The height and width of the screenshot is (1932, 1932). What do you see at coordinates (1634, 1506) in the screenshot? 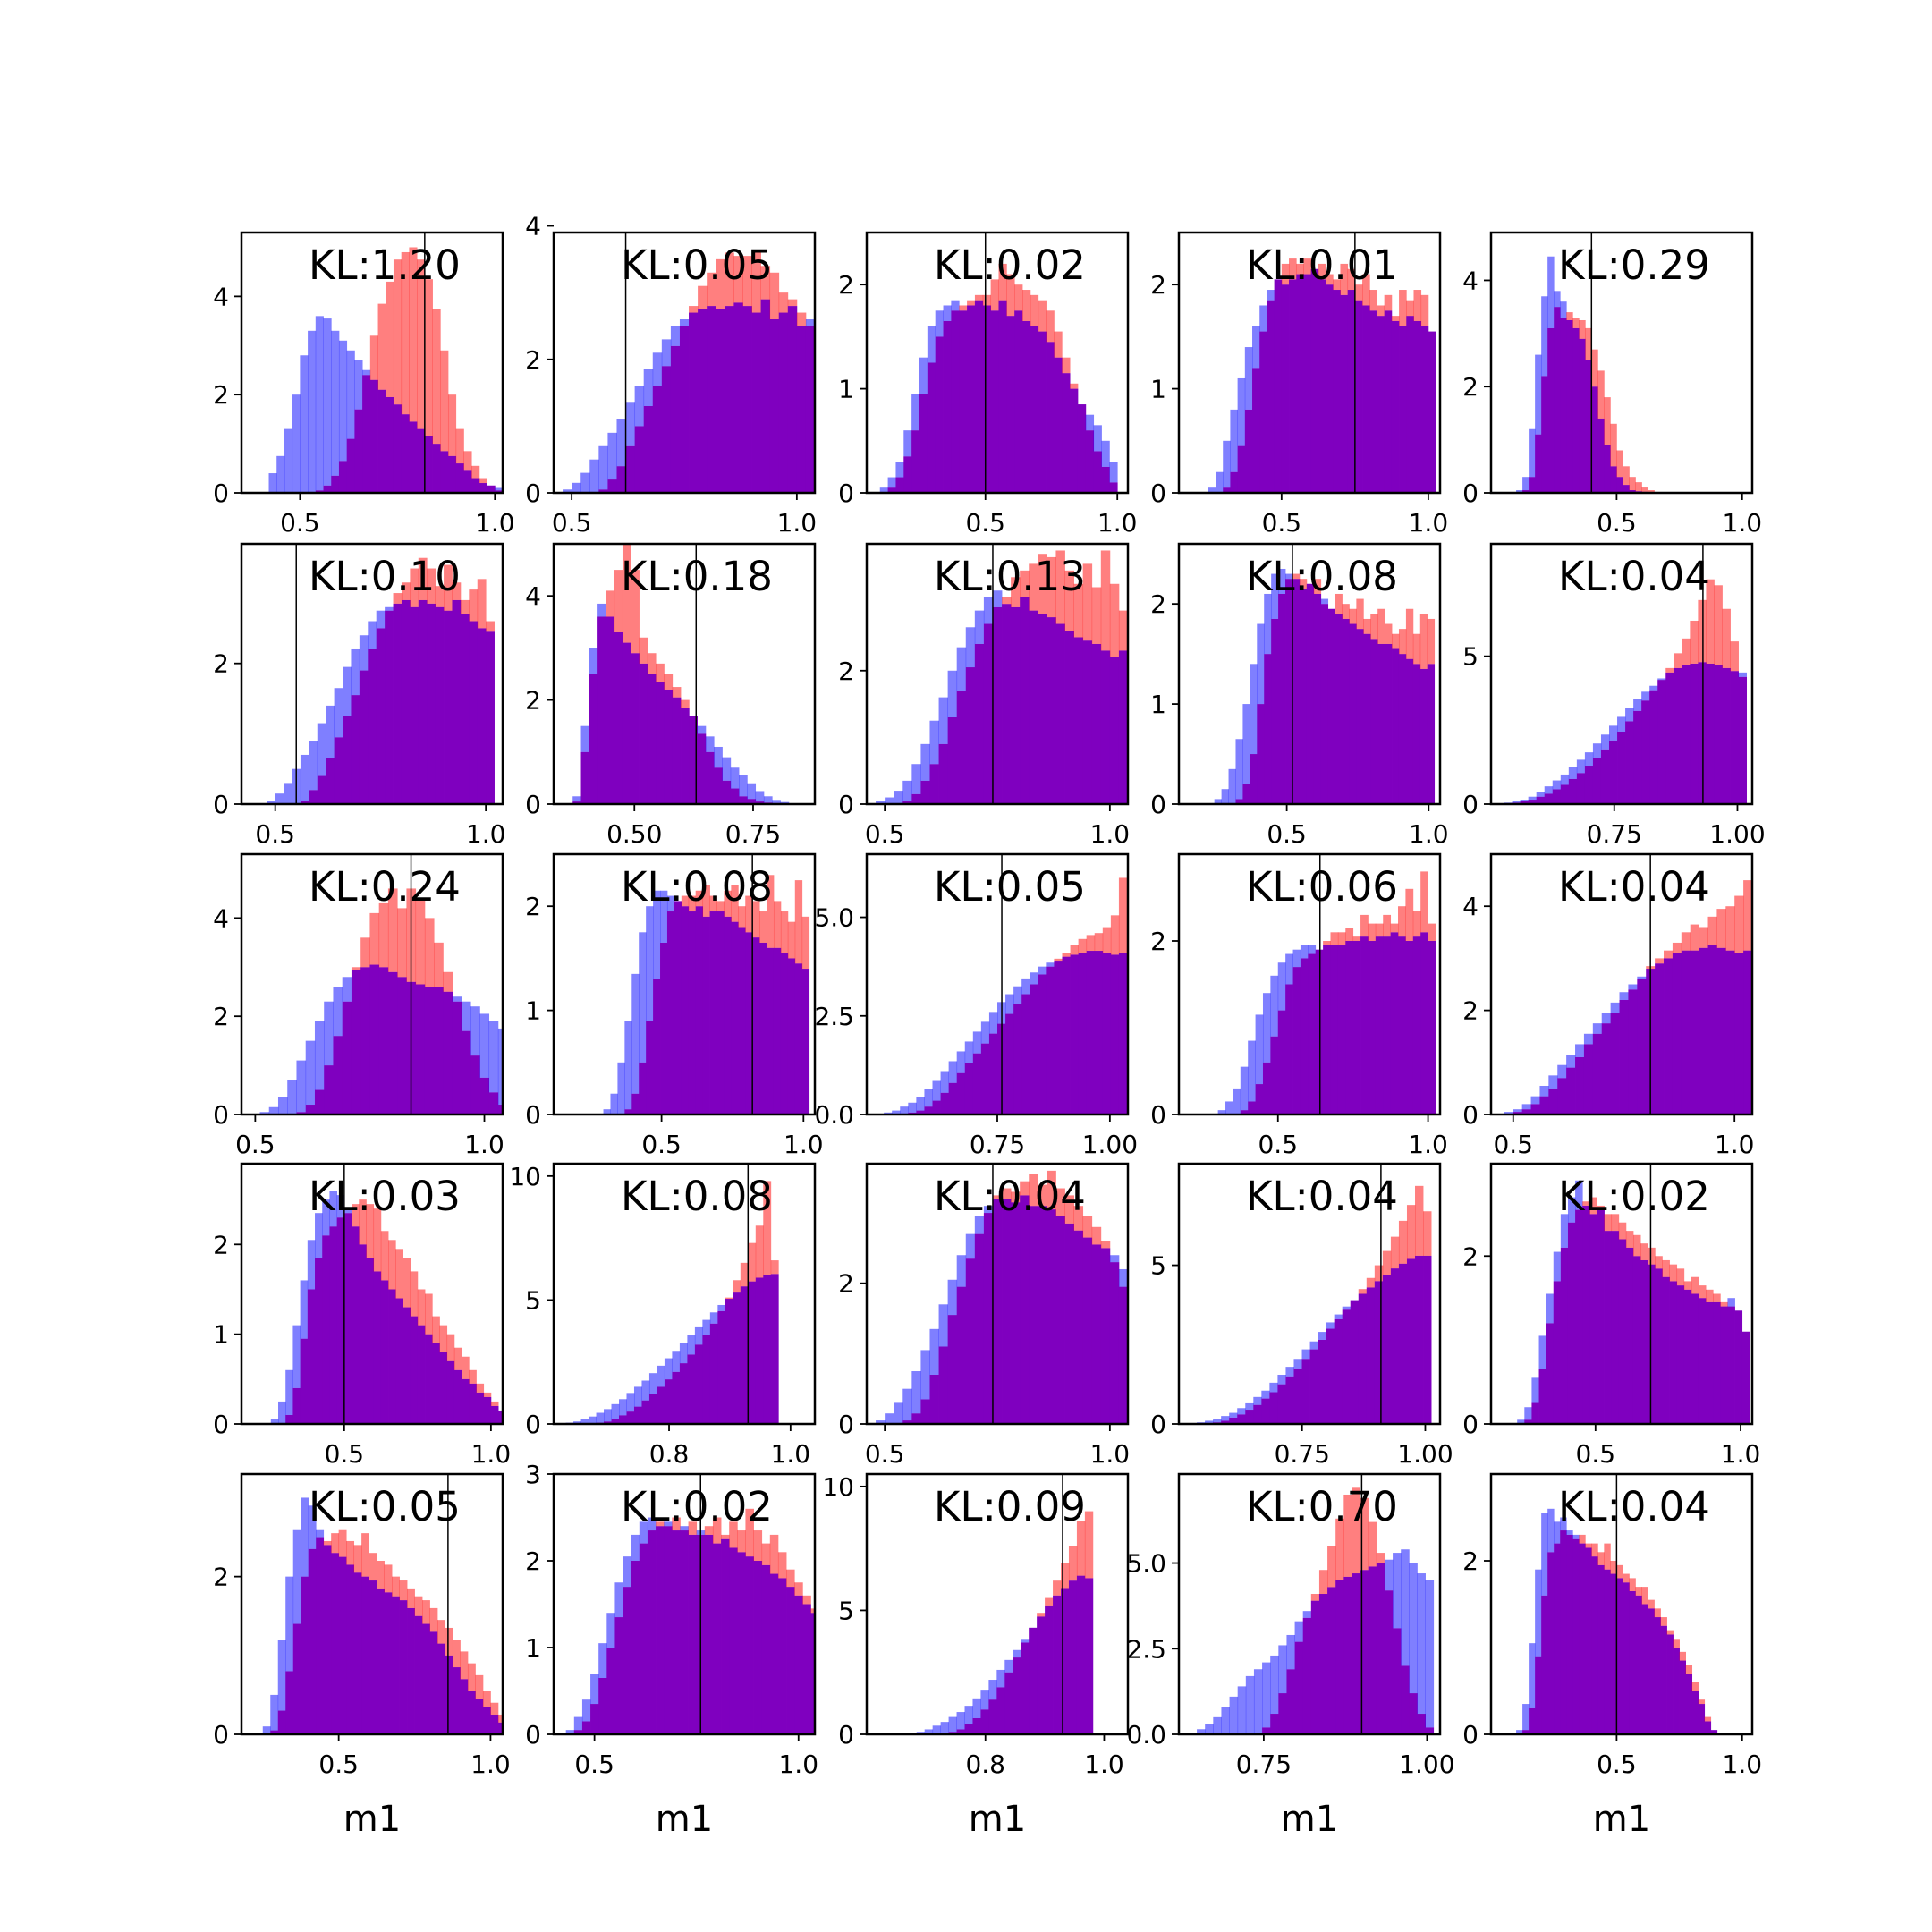
I see `kl-annotation: KL:0.04` at bounding box center [1634, 1506].